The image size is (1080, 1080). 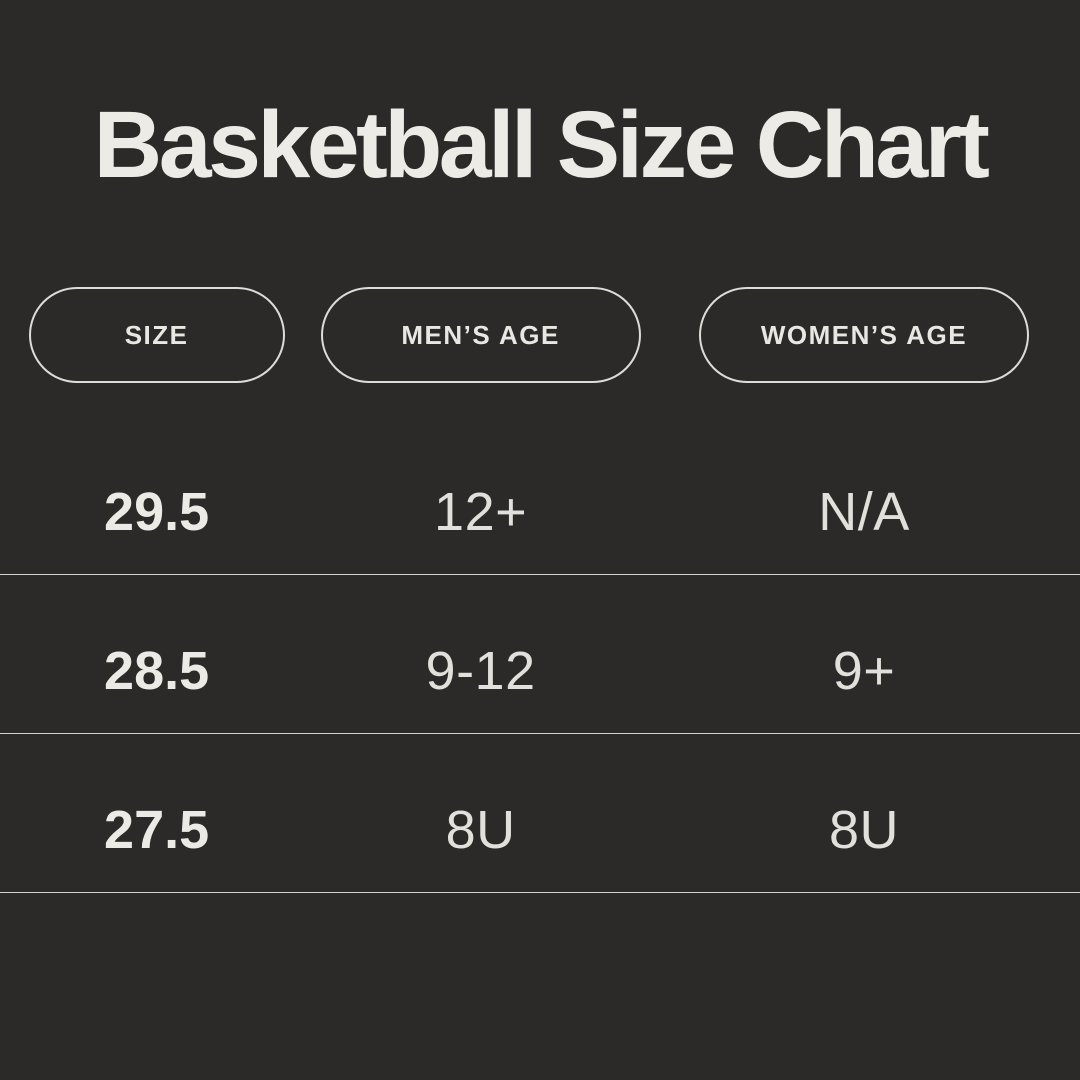 I want to click on column-header-pill-womens-age: WOMEN’S AGE, so click(x=863, y=335).